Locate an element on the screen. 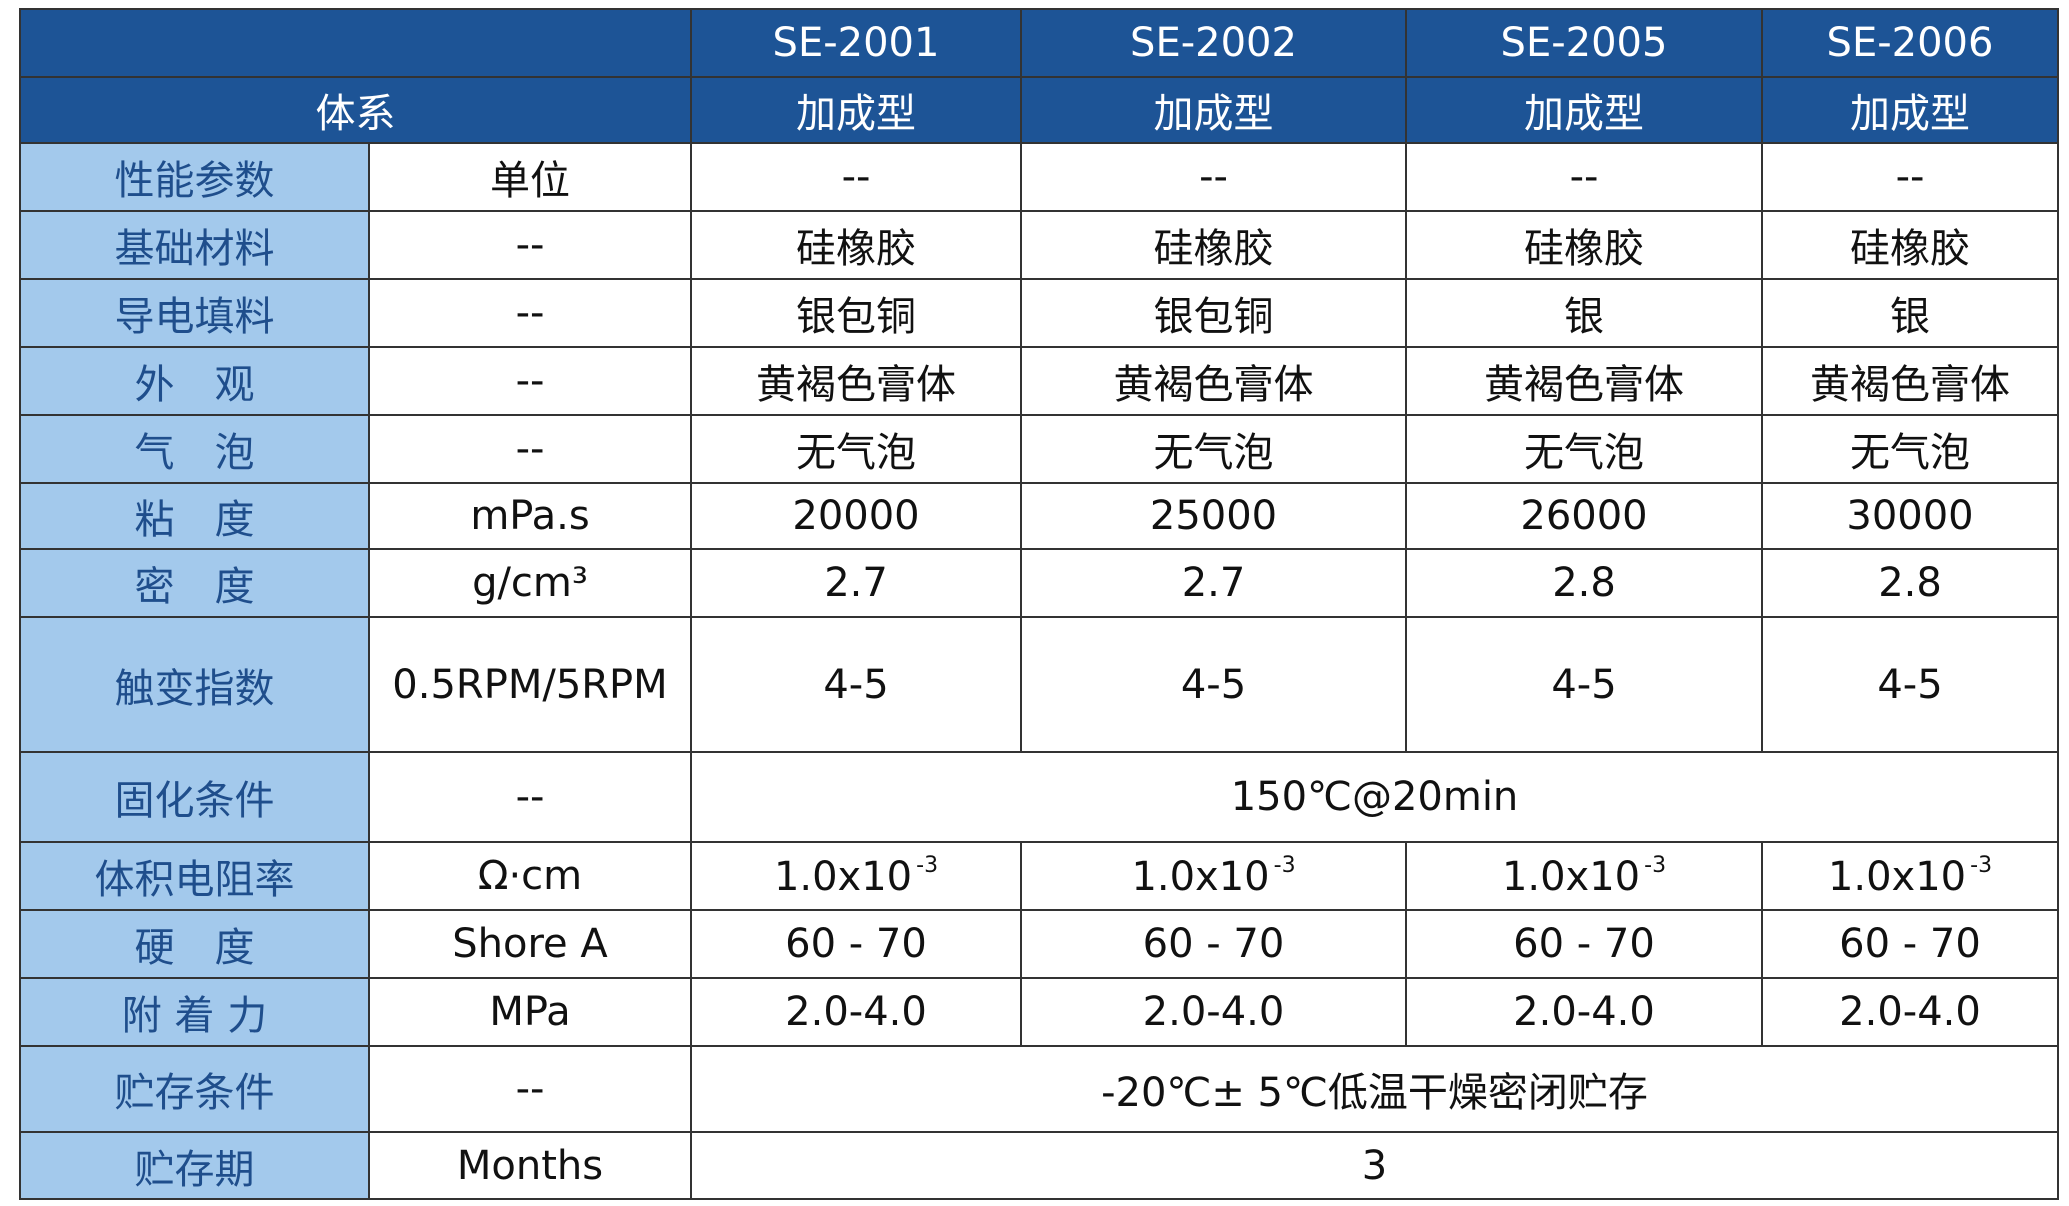 The width and height of the screenshot is (2069, 1206). unit: MPa is located at coordinates (530, 1012).